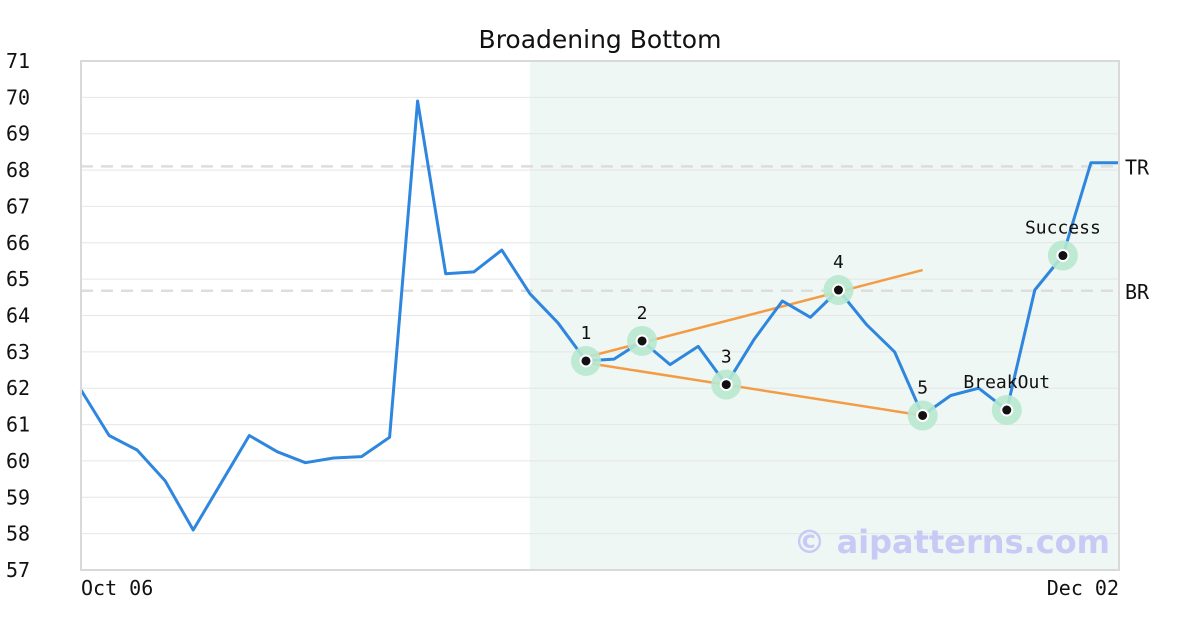 The height and width of the screenshot is (630, 1200). I want to click on point-breakout-marker, so click(1007, 410).